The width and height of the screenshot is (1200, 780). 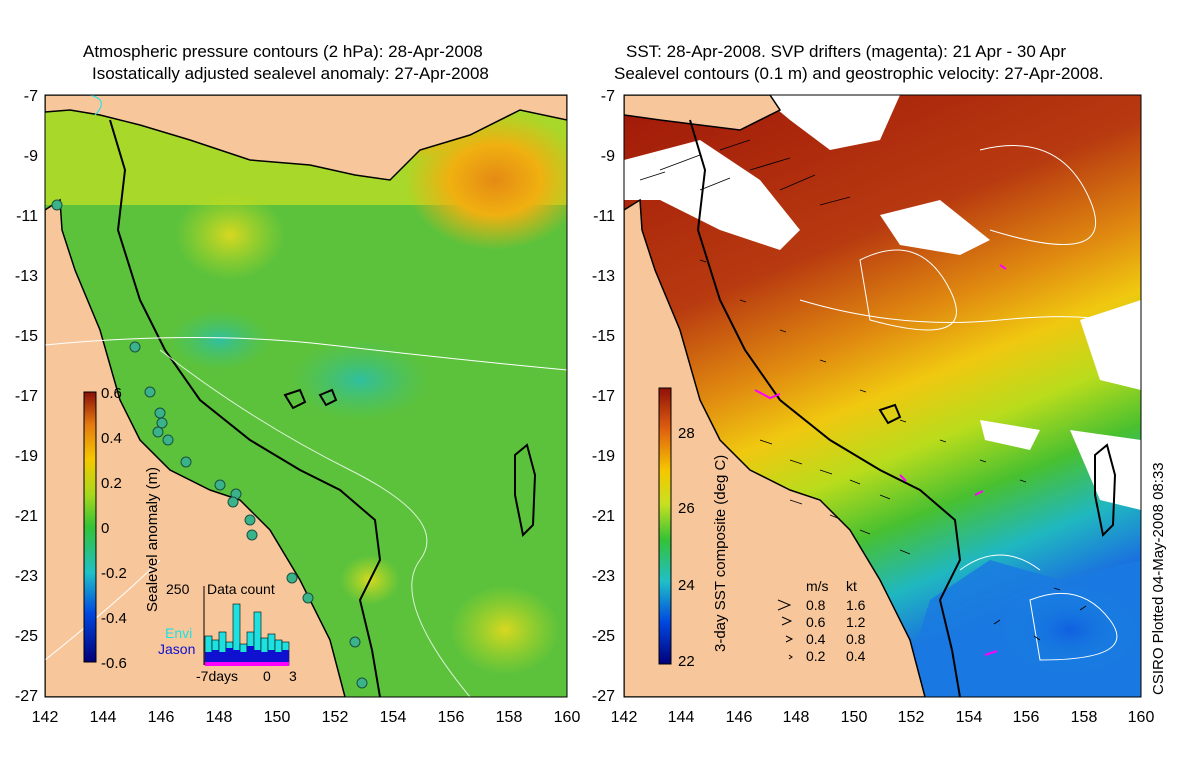 What do you see at coordinates (816, 605) in the screenshot?
I see `velocity-legend-ms: 0.8` at bounding box center [816, 605].